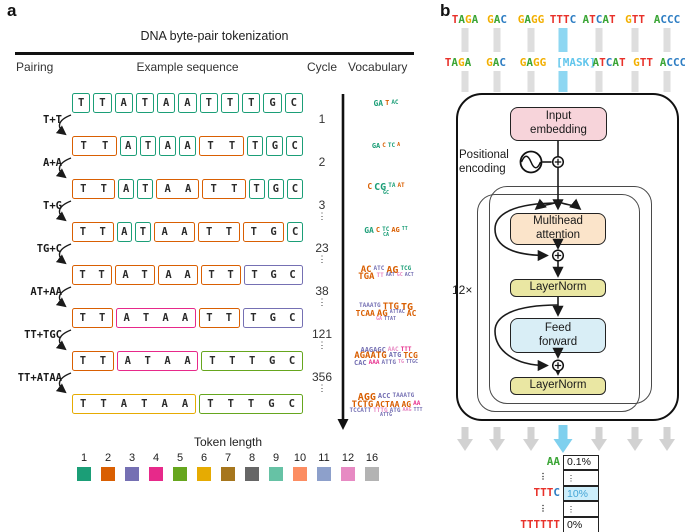 The height and width of the screenshot is (532, 685). I want to click on legend-item: 8, so click(252, 466).